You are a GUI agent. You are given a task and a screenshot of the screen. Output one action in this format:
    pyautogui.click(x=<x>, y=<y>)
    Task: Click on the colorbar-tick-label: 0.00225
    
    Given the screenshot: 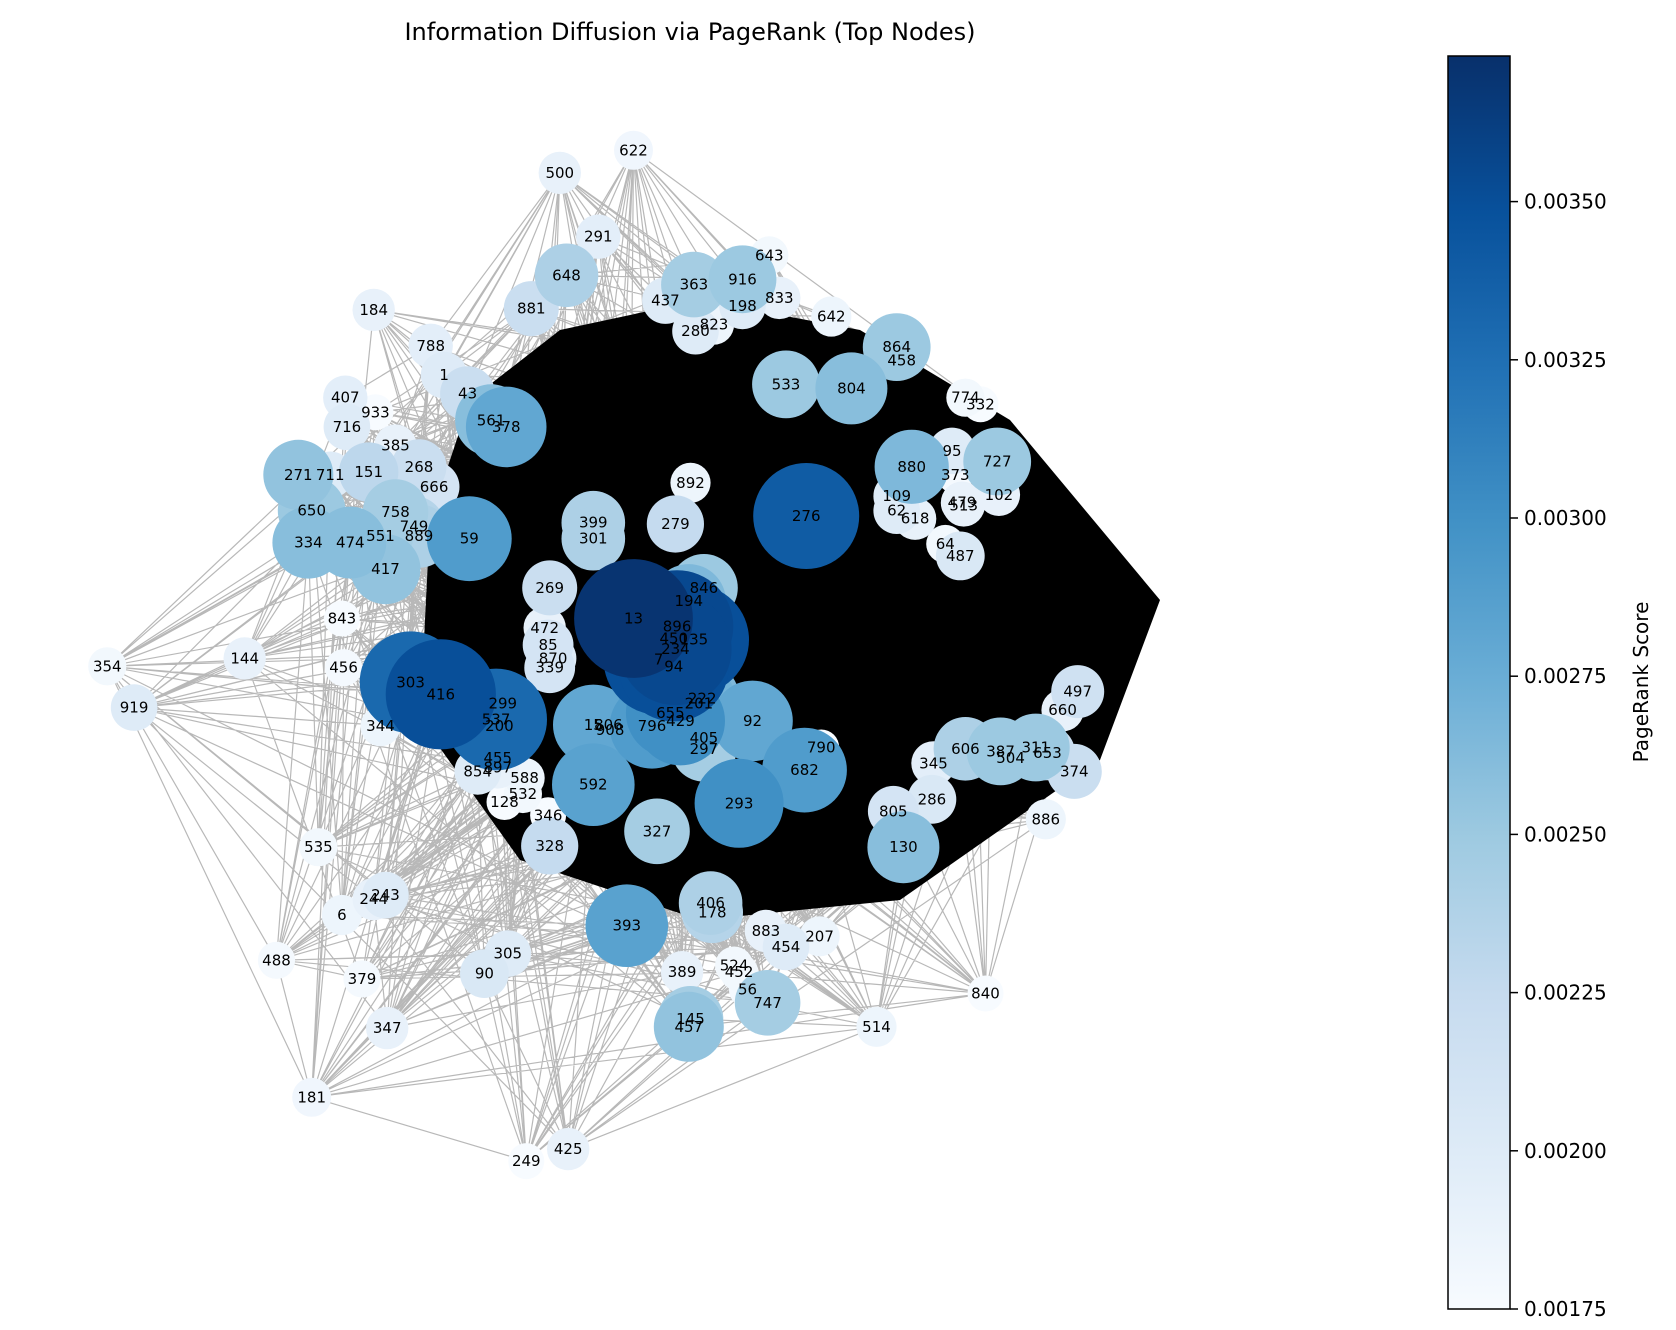 What is the action you would take?
    pyautogui.click(x=1565, y=993)
    